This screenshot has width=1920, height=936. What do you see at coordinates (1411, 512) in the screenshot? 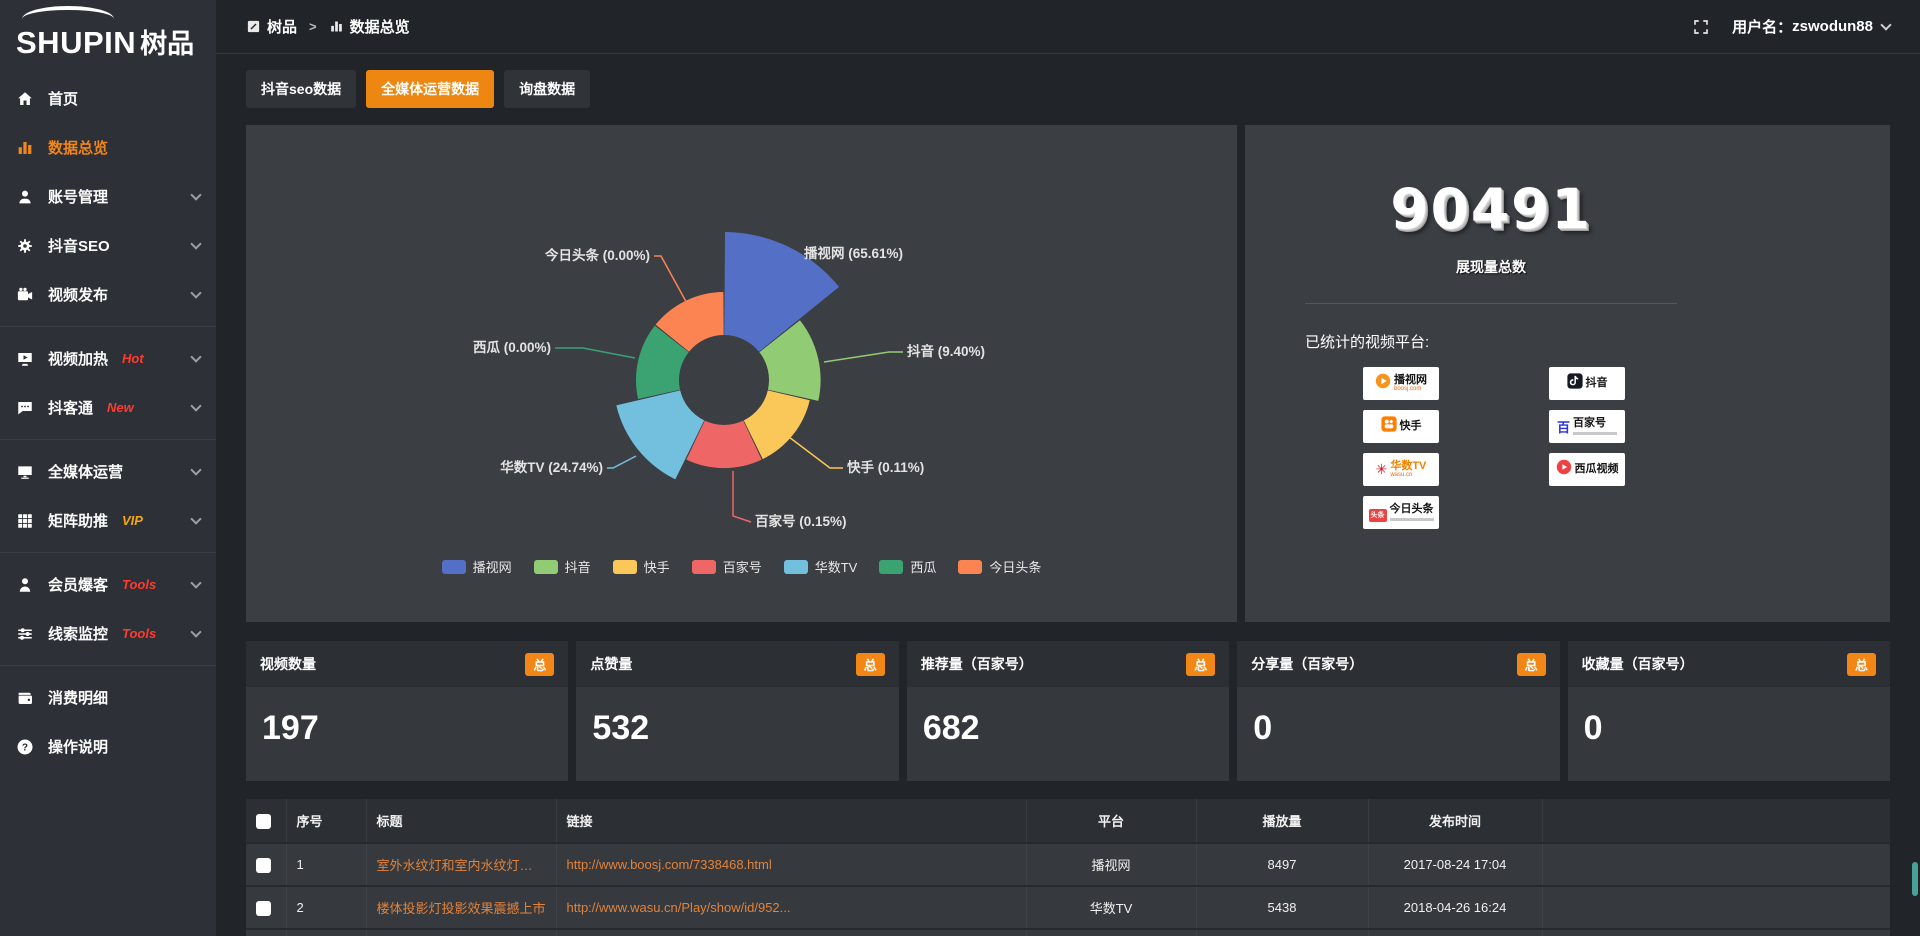
I see `platform-chip-text: 今日头条` at bounding box center [1411, 512].